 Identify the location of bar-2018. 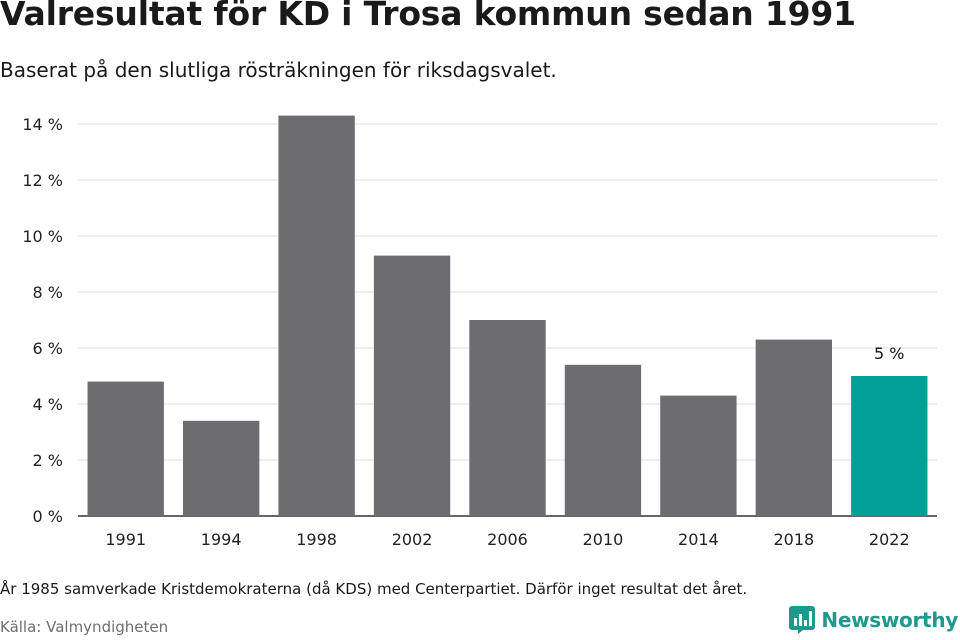
(794, 427).